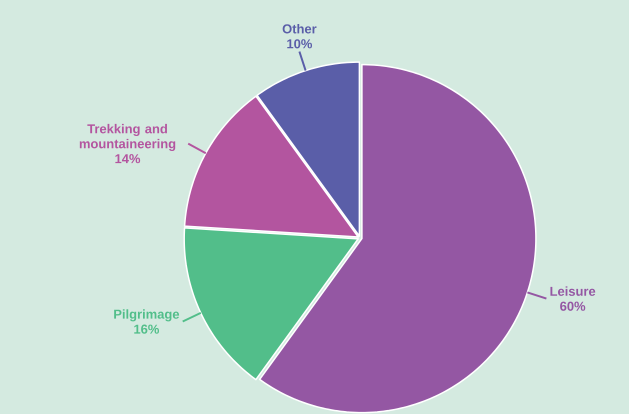  Describe the element at coordinates (147, 329) in the screenshot. I see `data-label: 16%` at that location.